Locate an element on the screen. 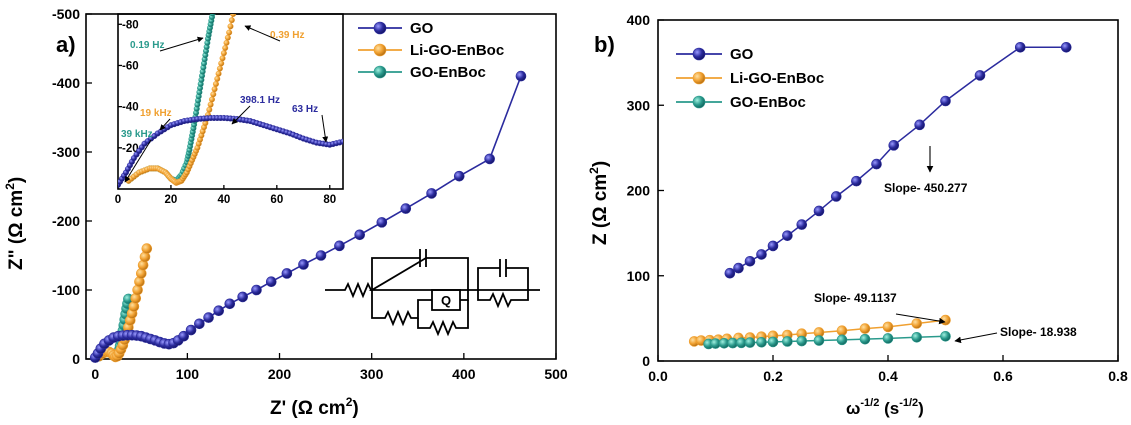  inset-point-go-enboc is located at coordinates (213, 10).